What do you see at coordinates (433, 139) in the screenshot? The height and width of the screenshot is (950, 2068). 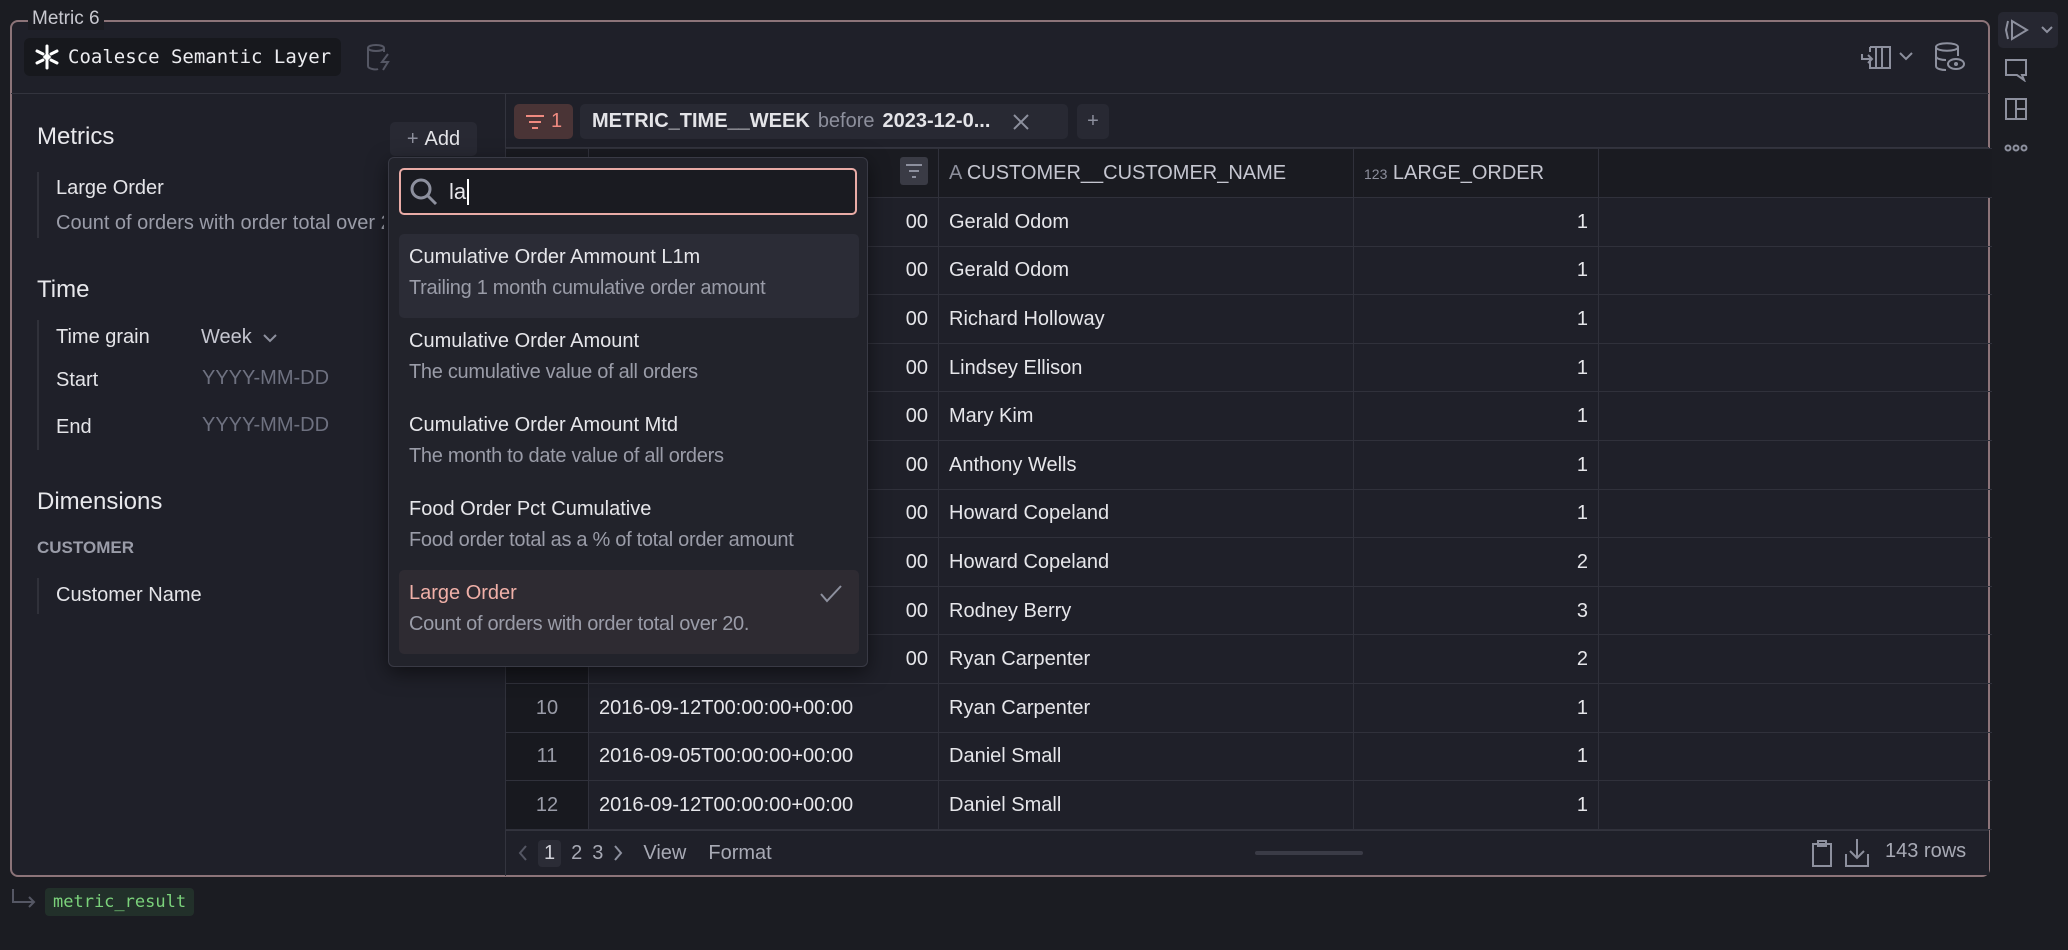 I see `add-metric-button: + Add` at bounding box center [433, 139].